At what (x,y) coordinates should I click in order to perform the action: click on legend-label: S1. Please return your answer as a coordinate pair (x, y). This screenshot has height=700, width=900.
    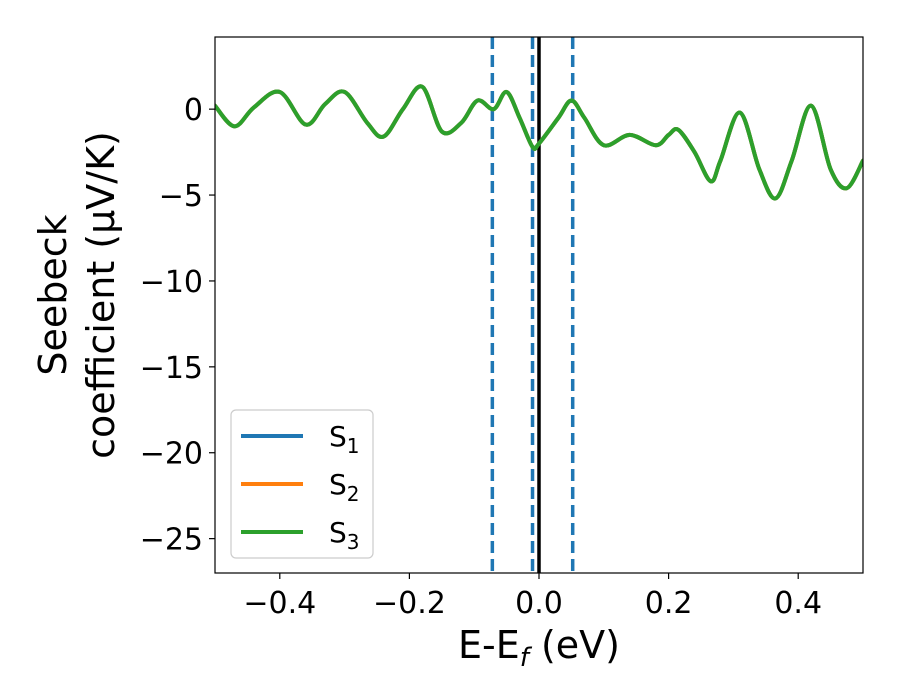
    Looking at the image, I should click on (344, 439).